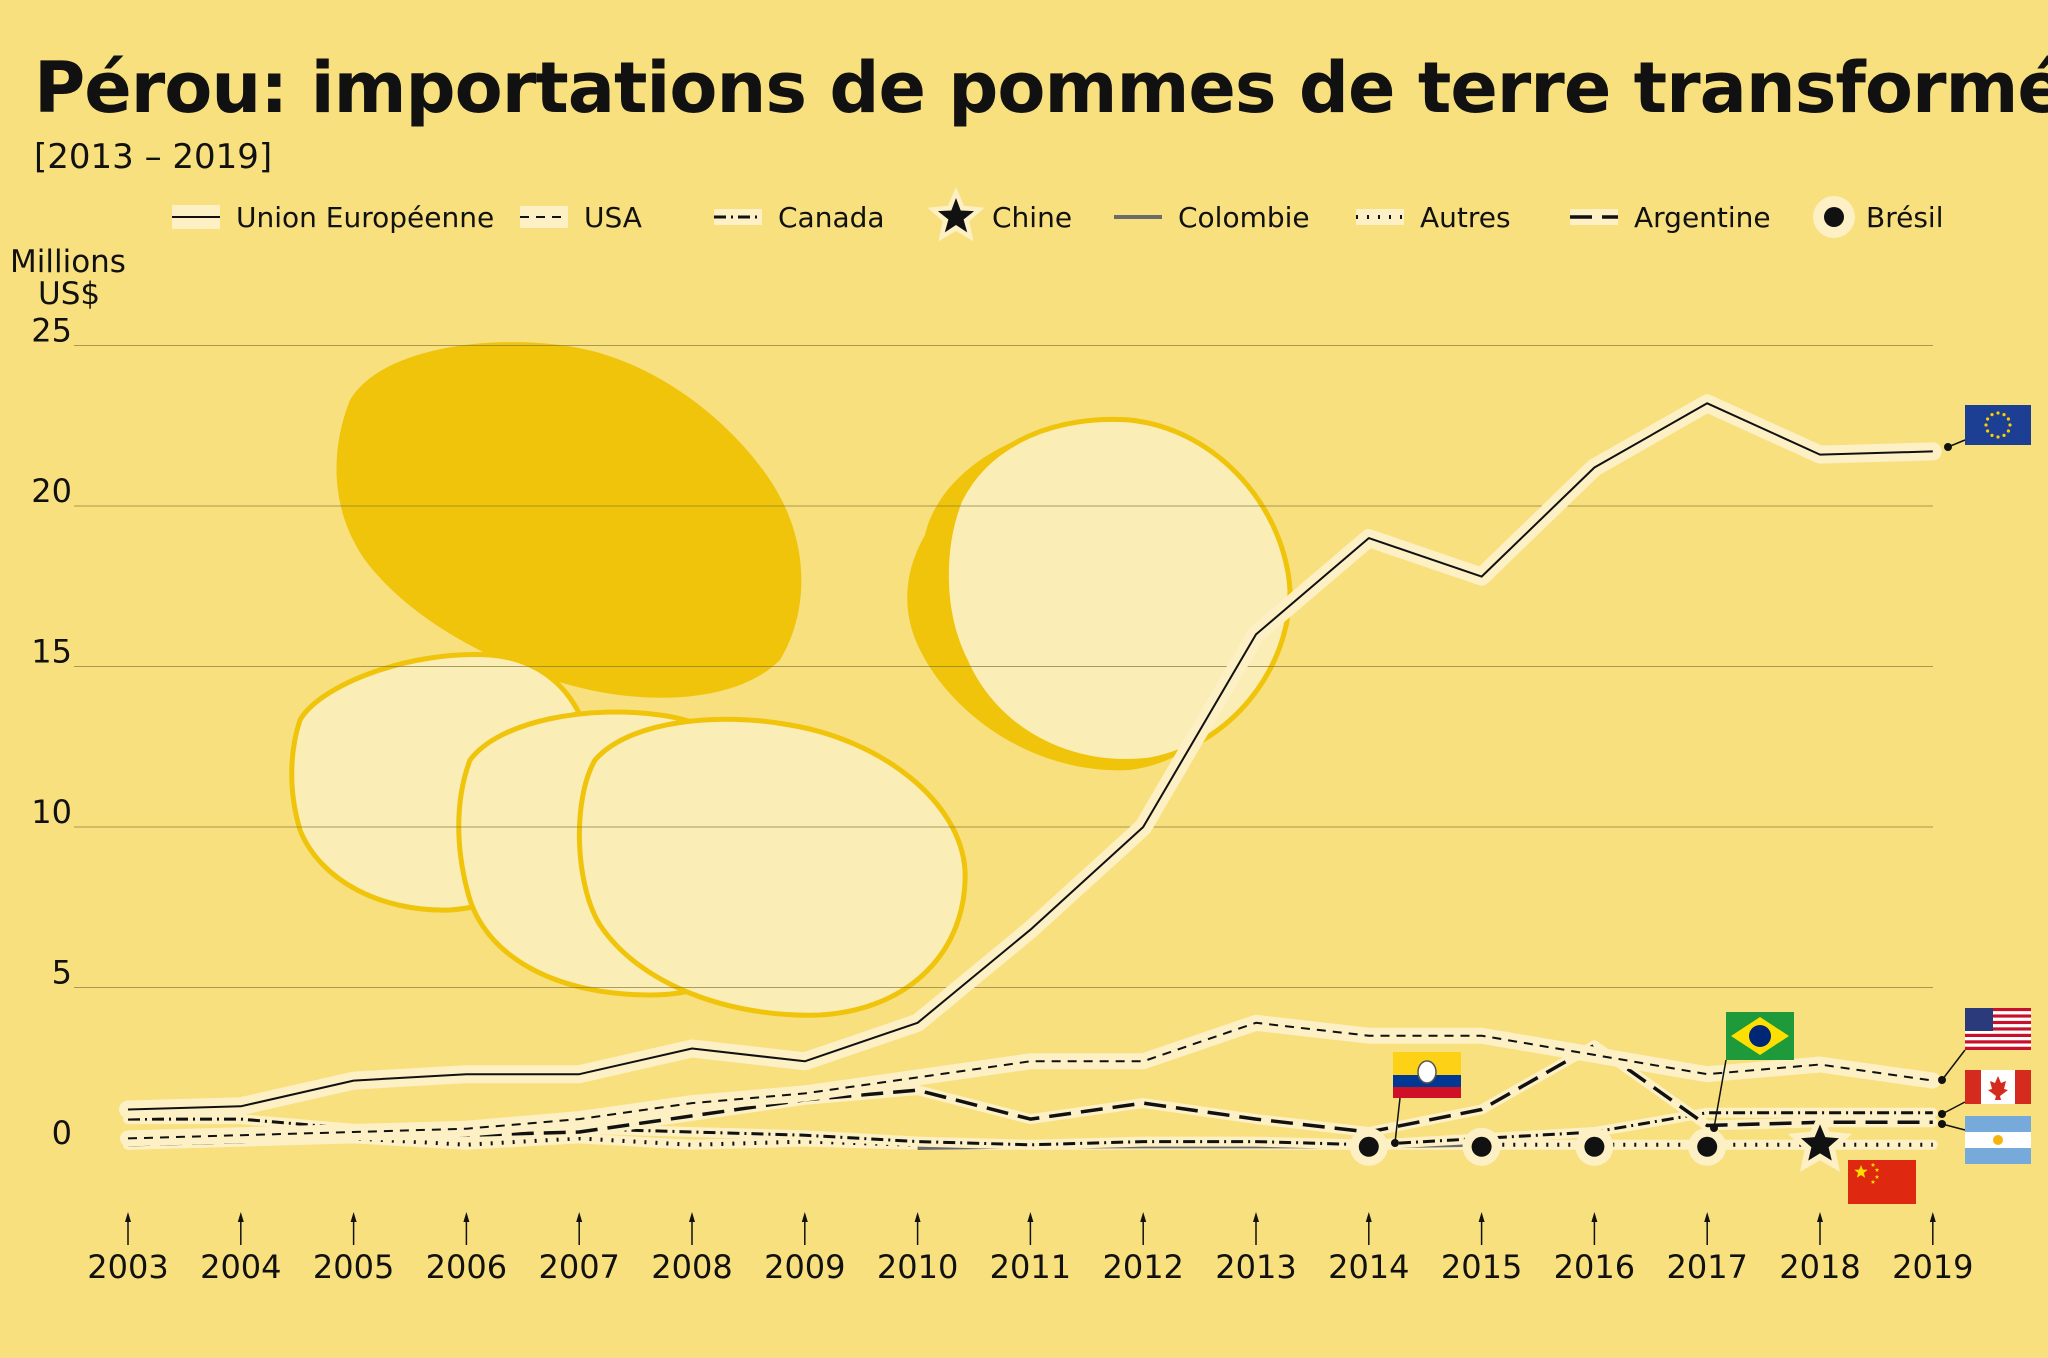 The height and width of the screenshot is (1358, 2048). Describe the element at coordinates (153, 157) in the screenshot. I see `chart-subtitle: [2013 – 2019]` at that location.